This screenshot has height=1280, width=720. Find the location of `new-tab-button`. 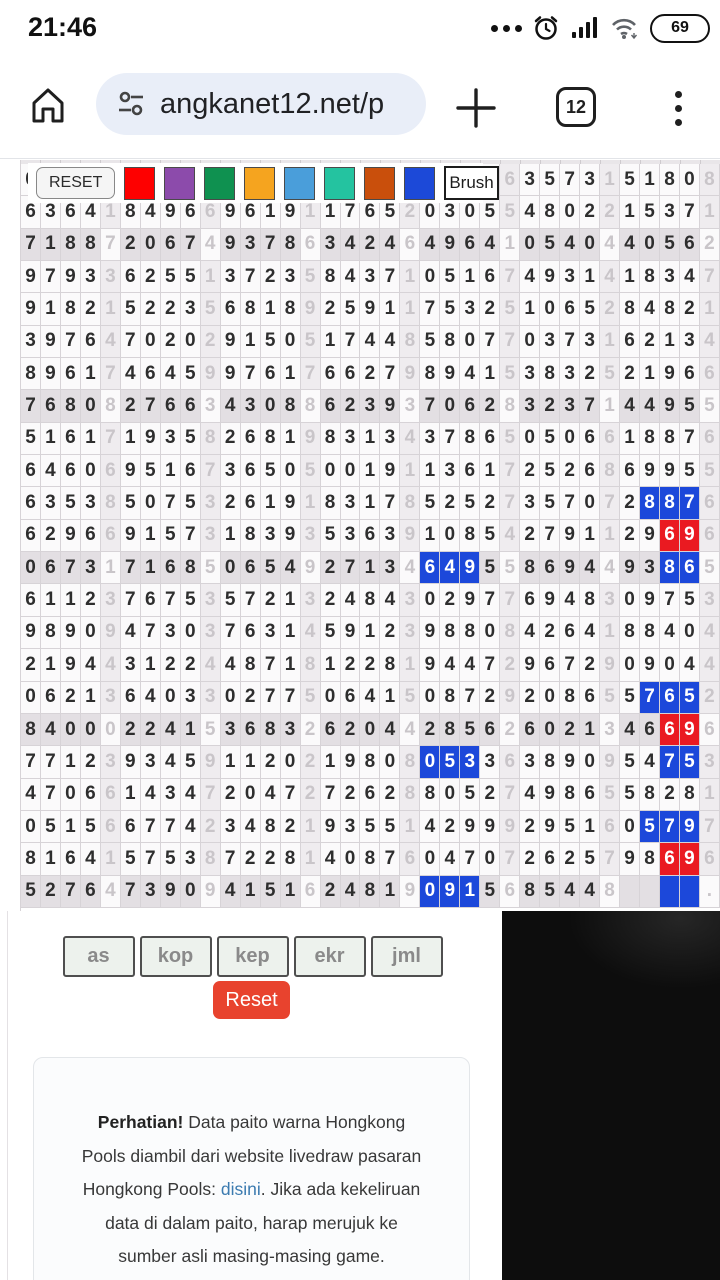

new-tab-button is located at coordinates (476, 108).